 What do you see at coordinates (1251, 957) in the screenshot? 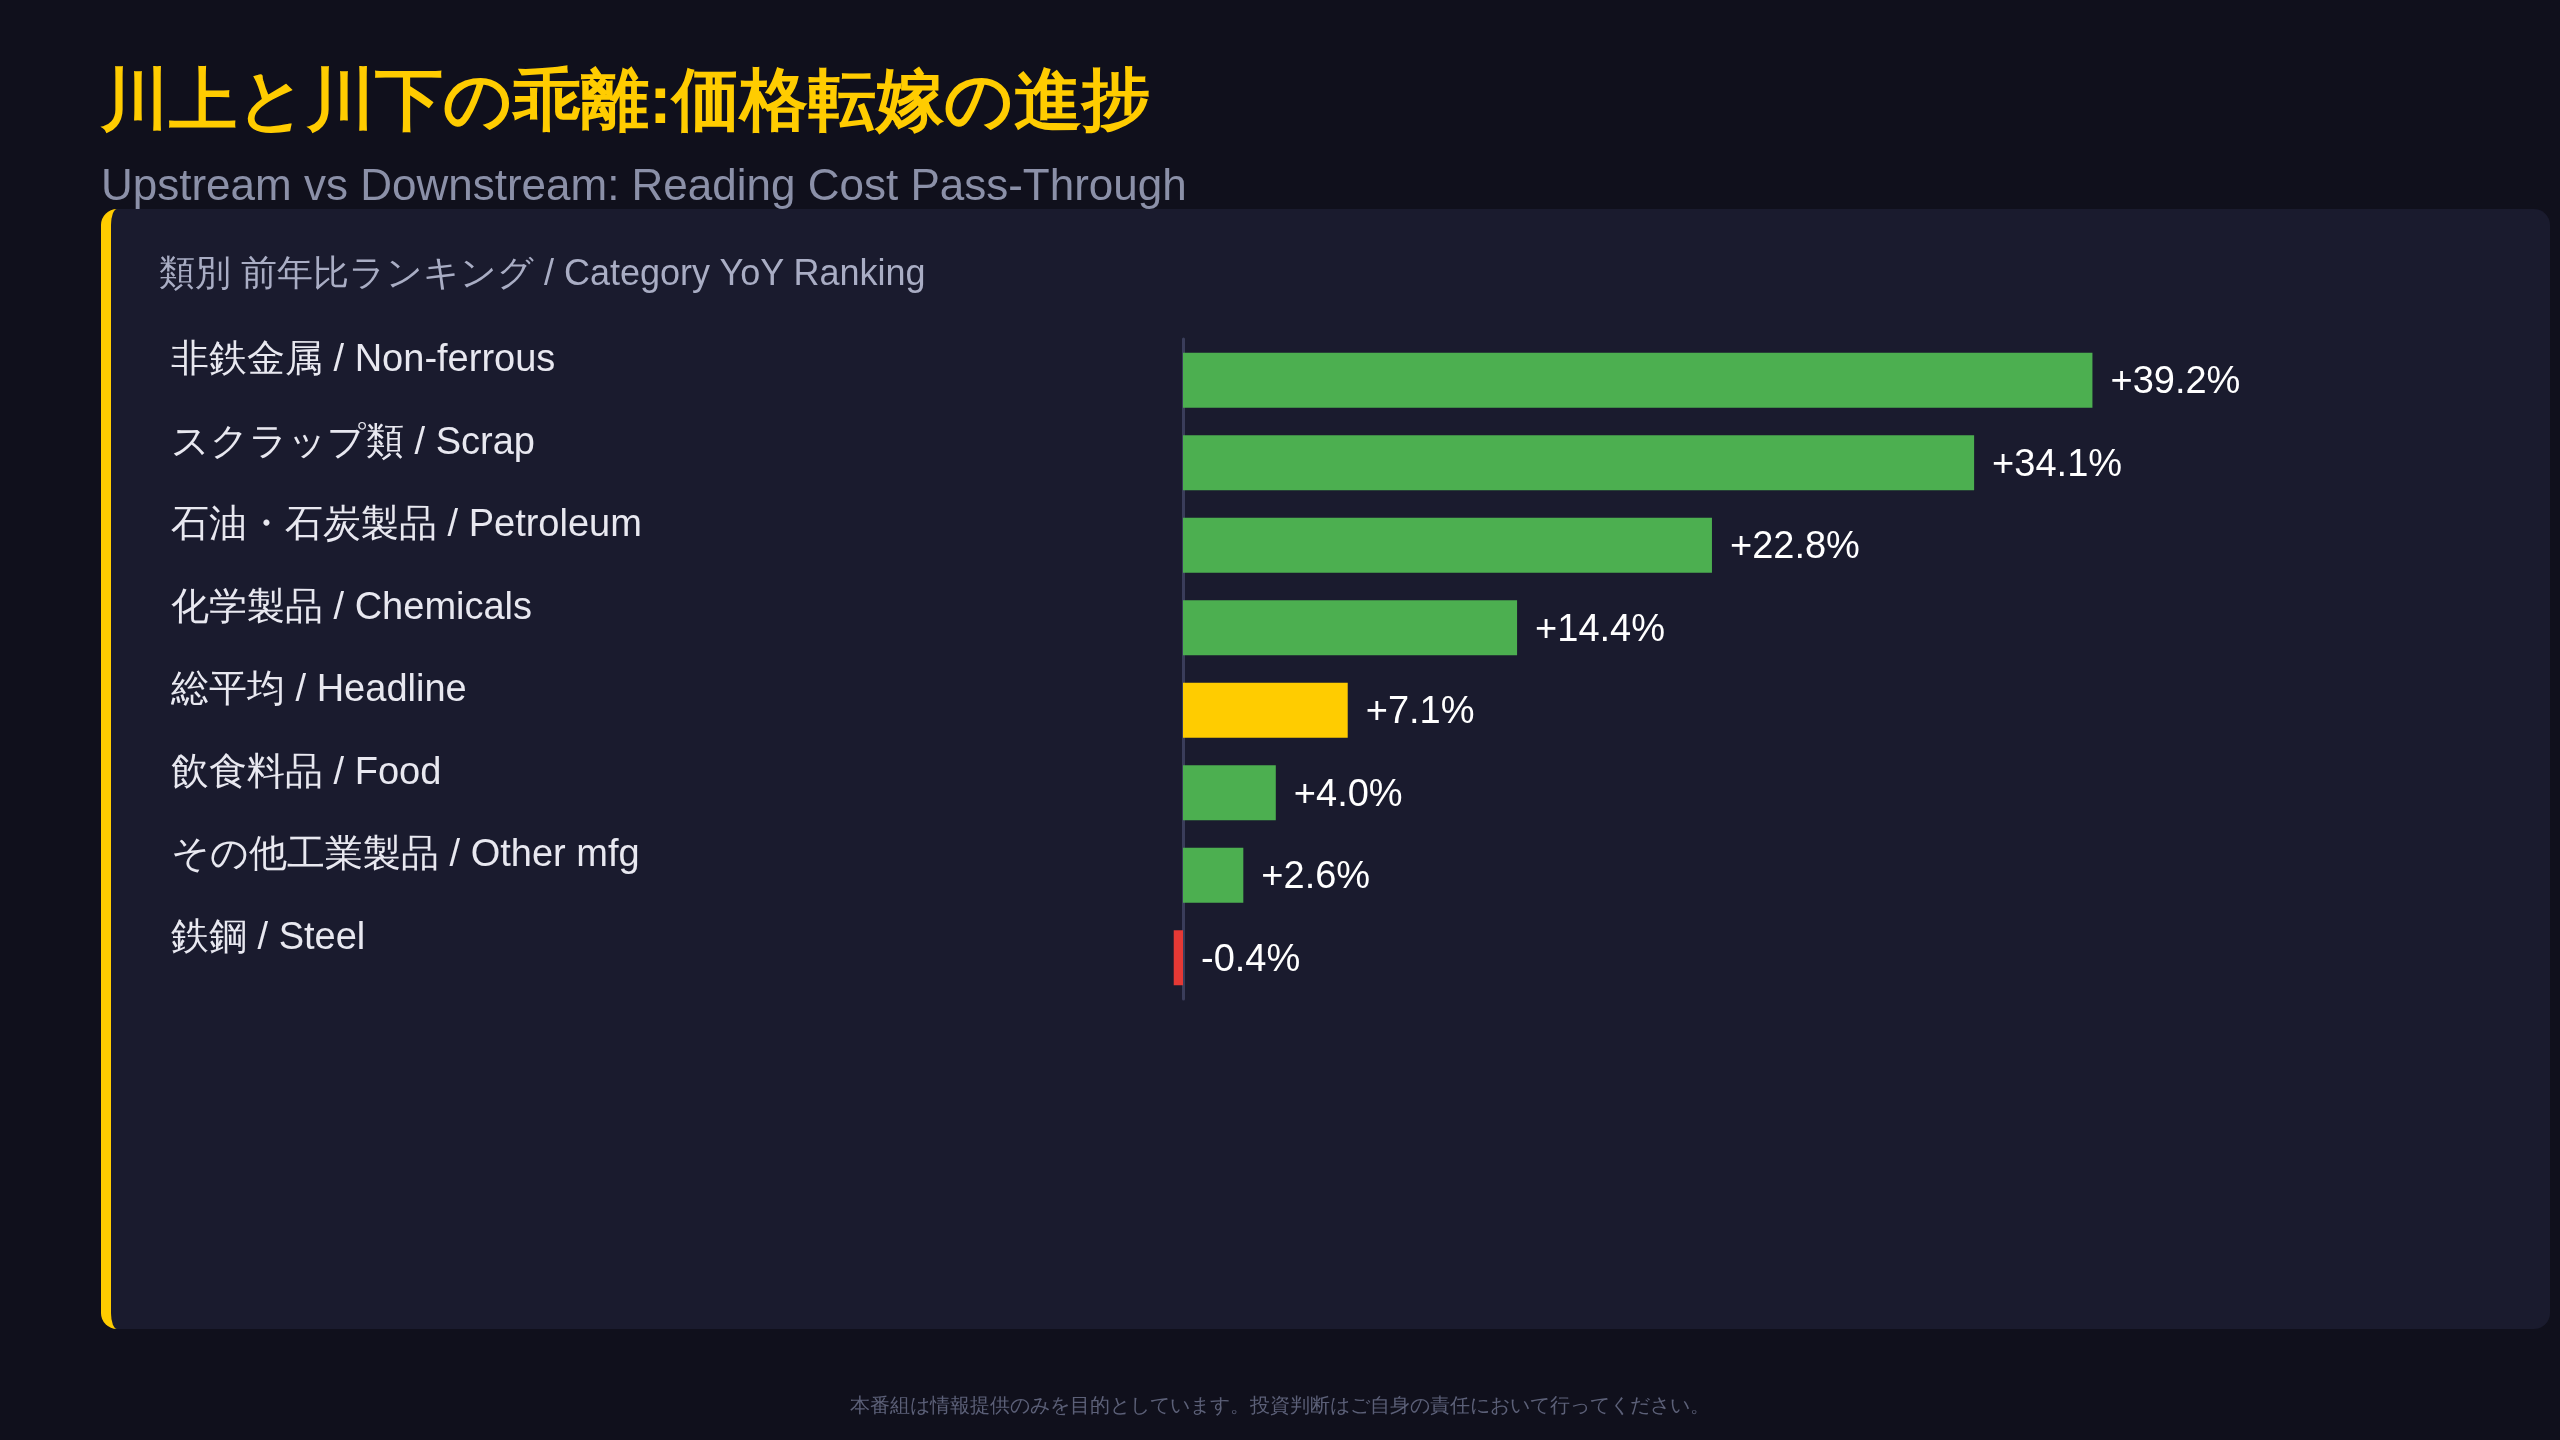
I see `data-label: -0.4%` at bounding box center [1251, 957].